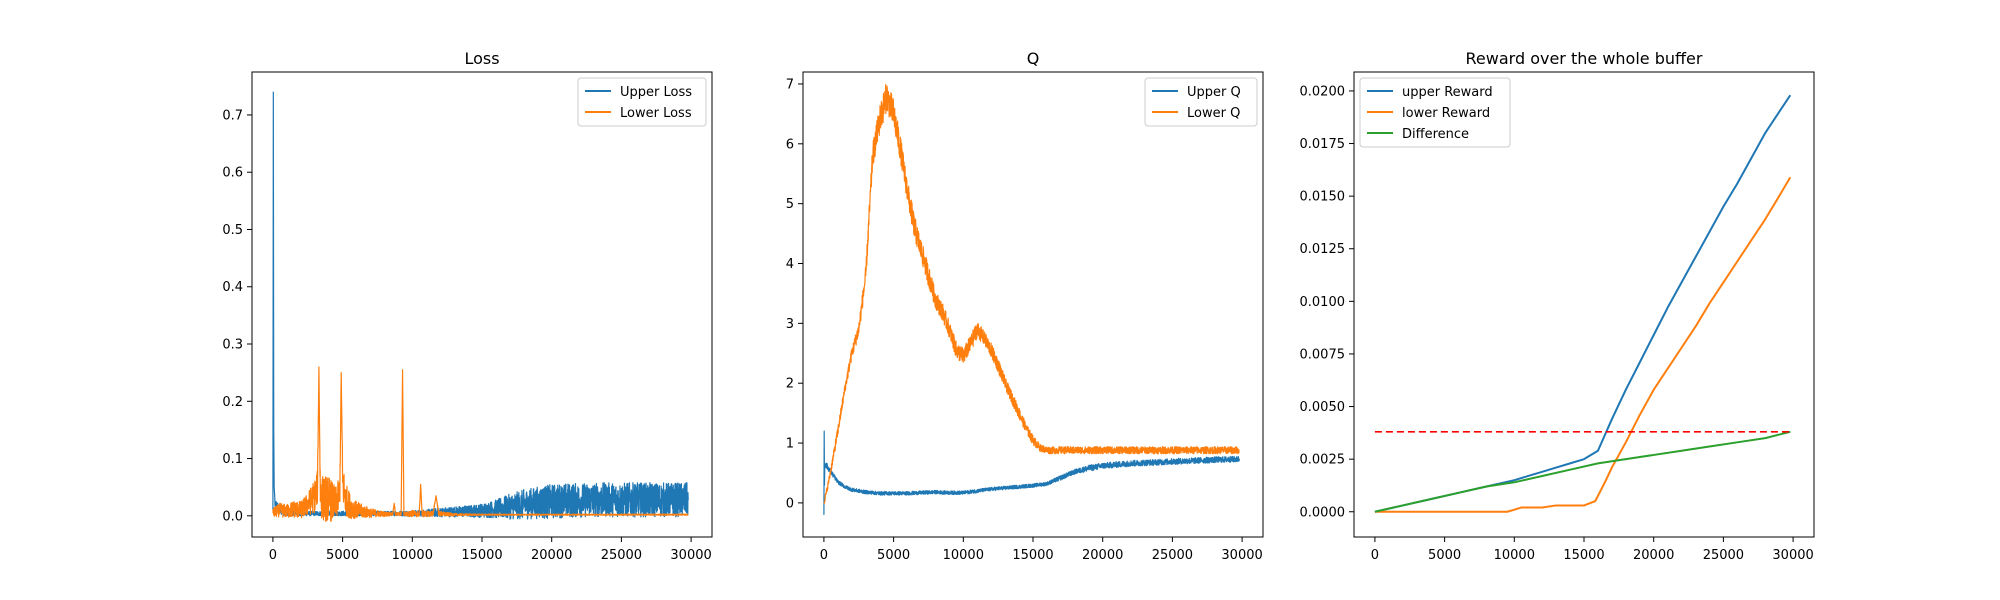  I want to click on legend-label: lower Reward, so click(1446, 113).